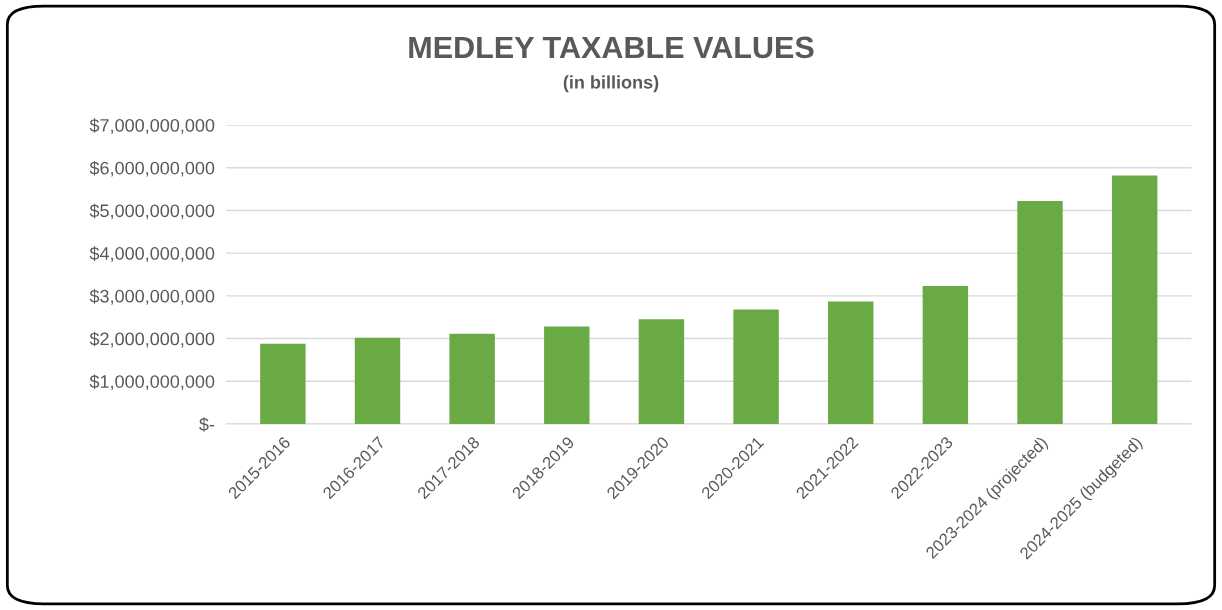 The image size is (1222, 610). What do you see at coordinates (152, 382) in the screenshot?
I see `y-tick-label: $1,000,000,000` at bounding box center [152, 382].